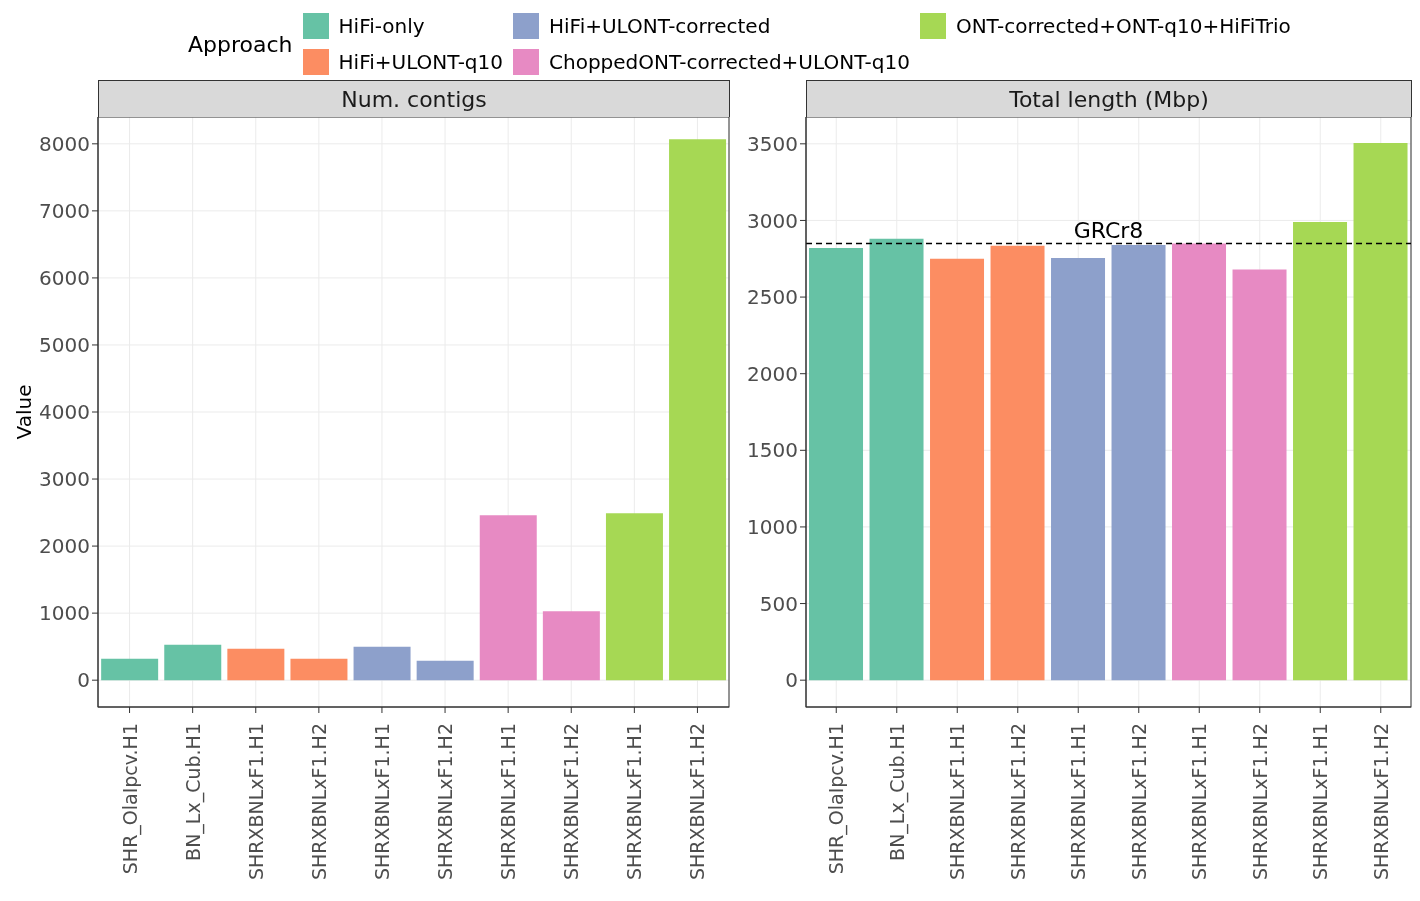  What do you see at coordinates (660, 26) in the screenshot?
I see `legend-label: HiFi+ULONT-corrected` at bounding box center [660, 26].